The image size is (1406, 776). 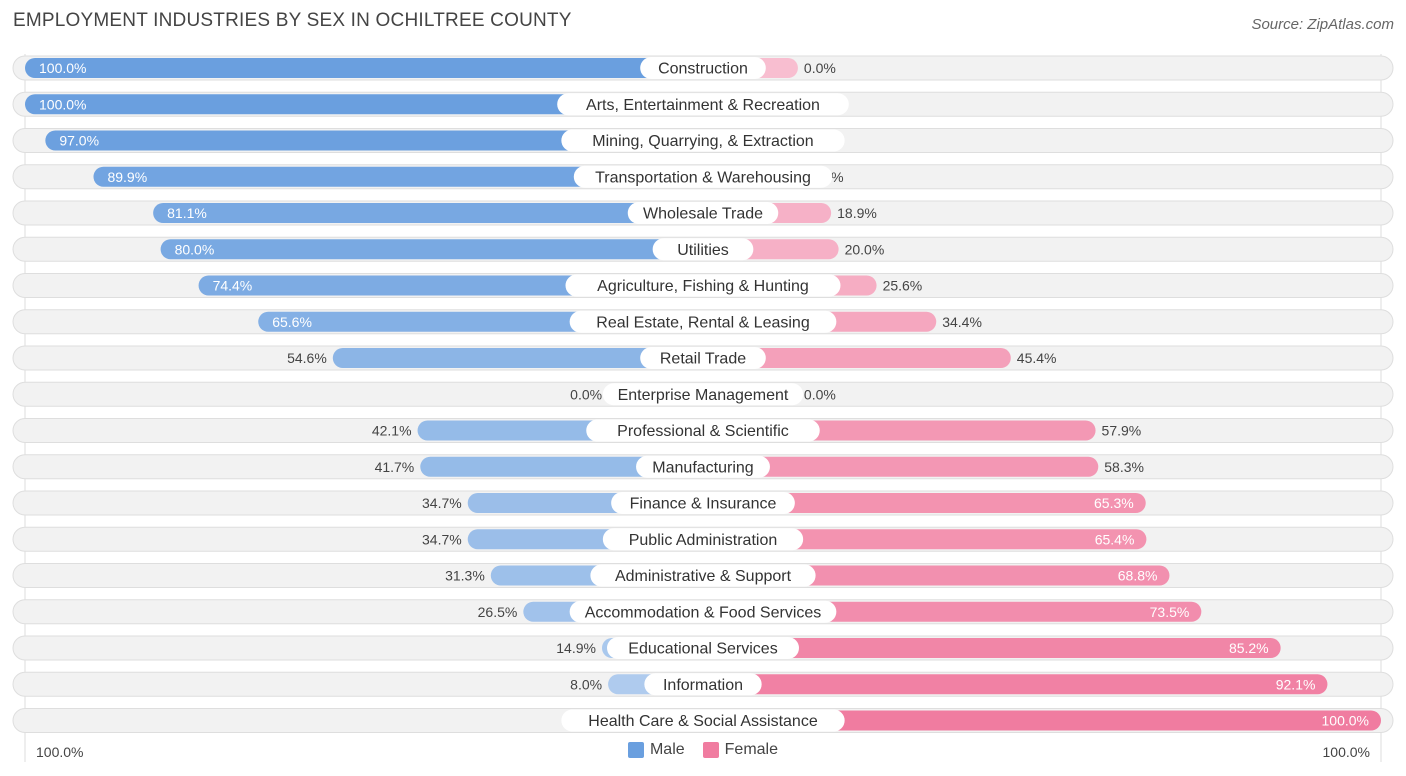 I want to click on category-label: Enterprise Management, so click(x=703, y=395).